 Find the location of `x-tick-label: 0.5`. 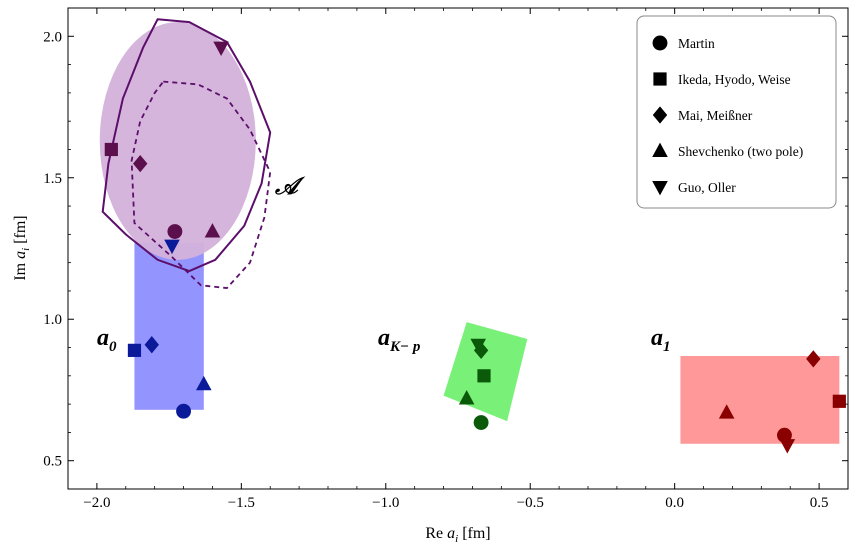

x-tick-label: 0.5 is located at coordinates (819, 503).